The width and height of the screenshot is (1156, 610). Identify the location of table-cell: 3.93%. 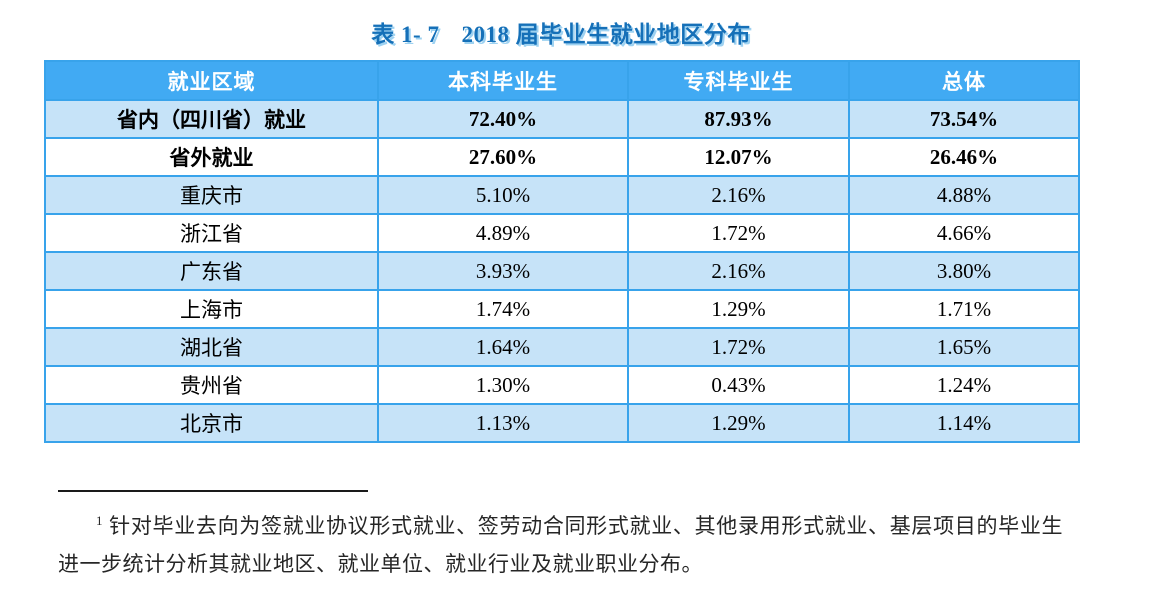
(503, 271).